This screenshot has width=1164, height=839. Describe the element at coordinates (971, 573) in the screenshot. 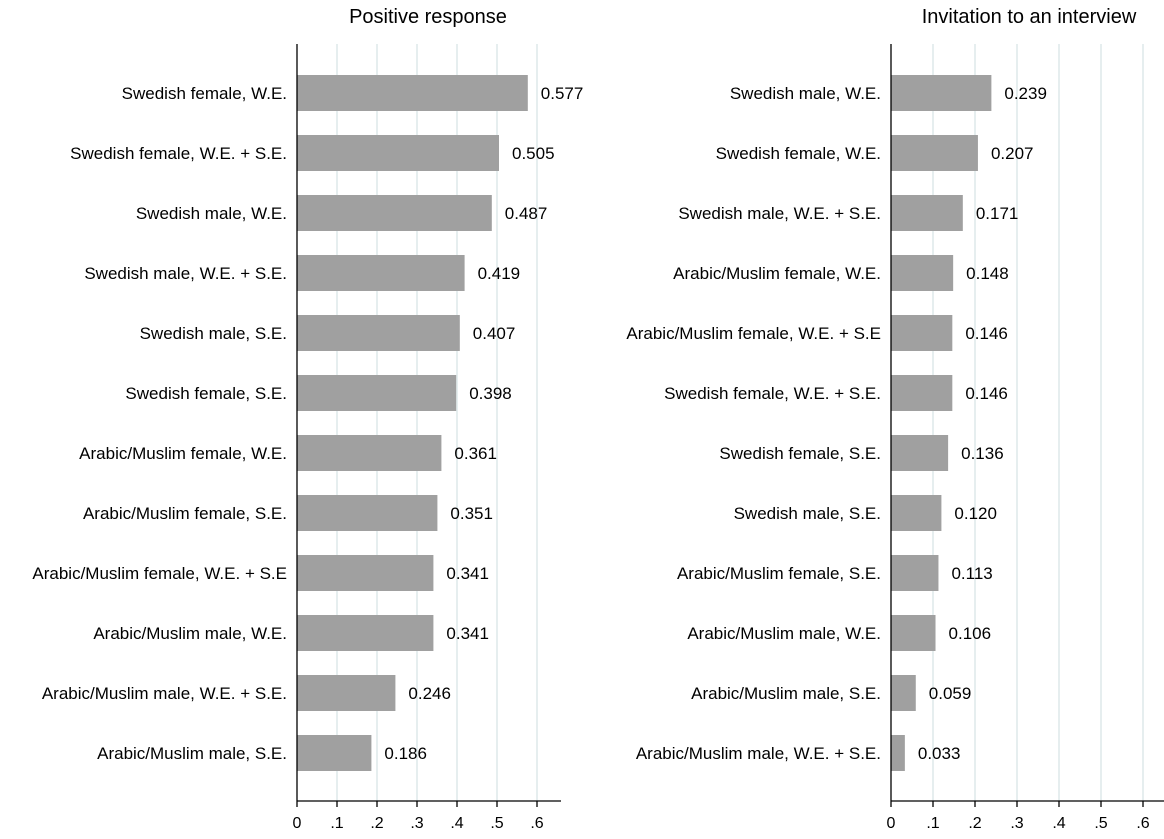

I see `data-label: 0.113` at that location.